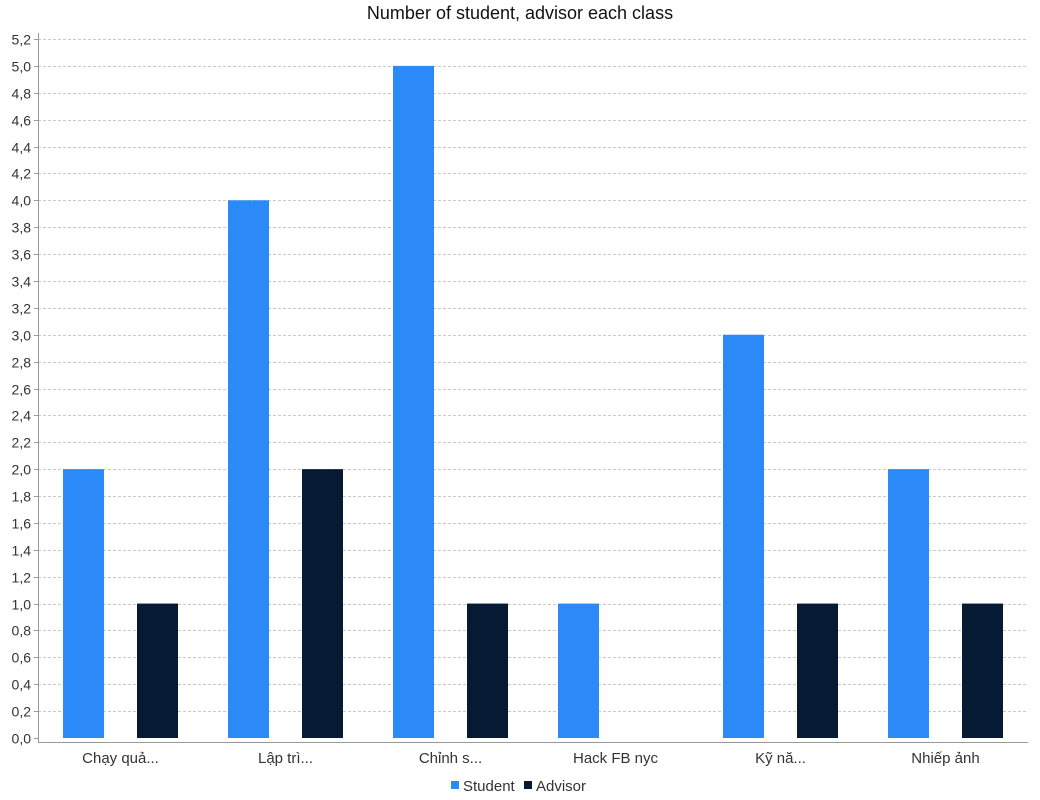  Describe the element at coordinates (22, 658) in the screenshot. I see `y-tick-label: 0,6` at that location.